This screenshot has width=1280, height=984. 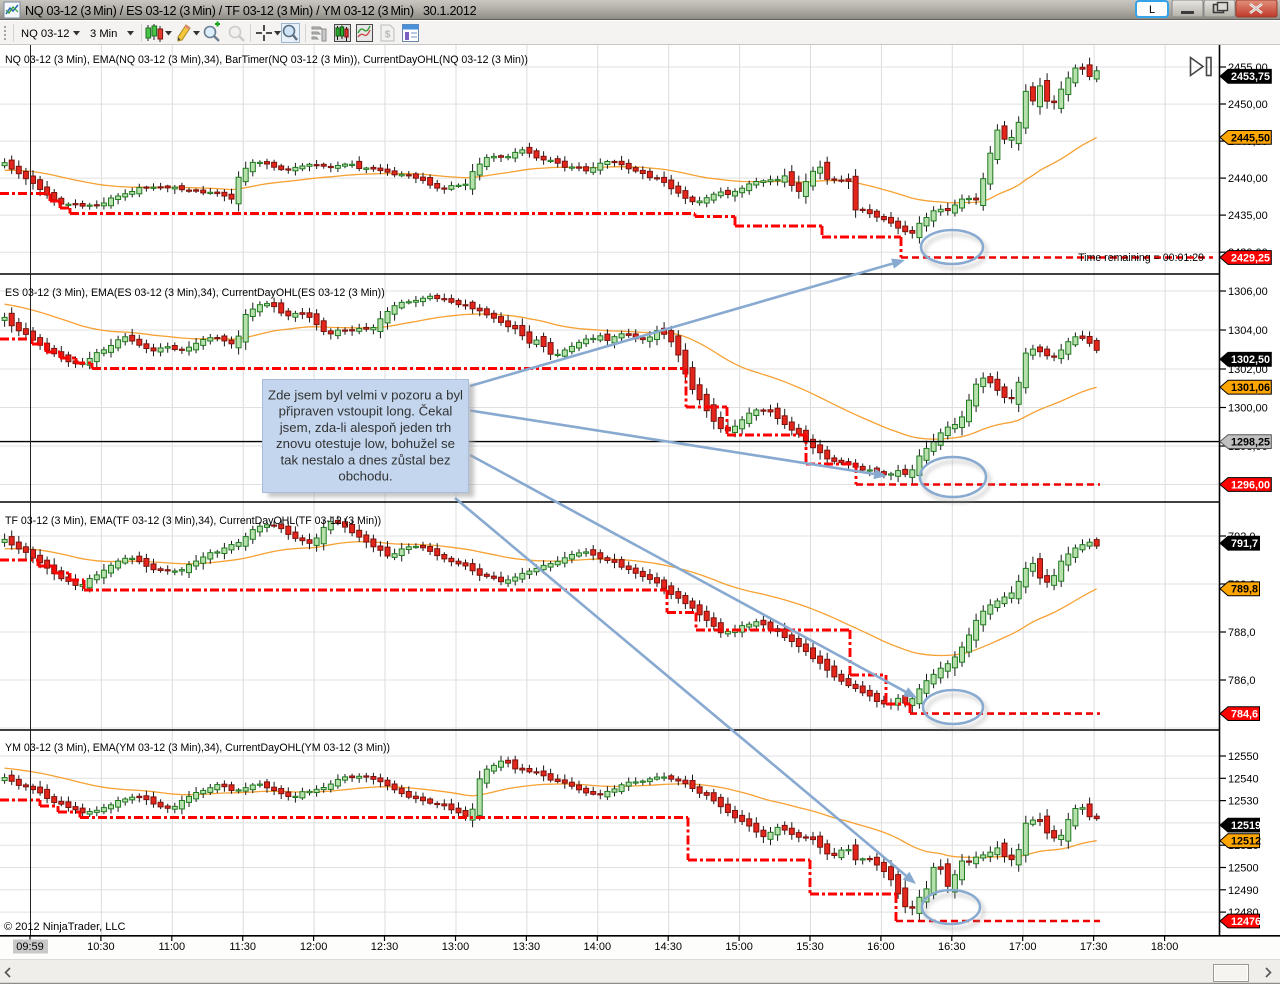 I want to click on svg-text: 12530, so click(x=1243, y=802).